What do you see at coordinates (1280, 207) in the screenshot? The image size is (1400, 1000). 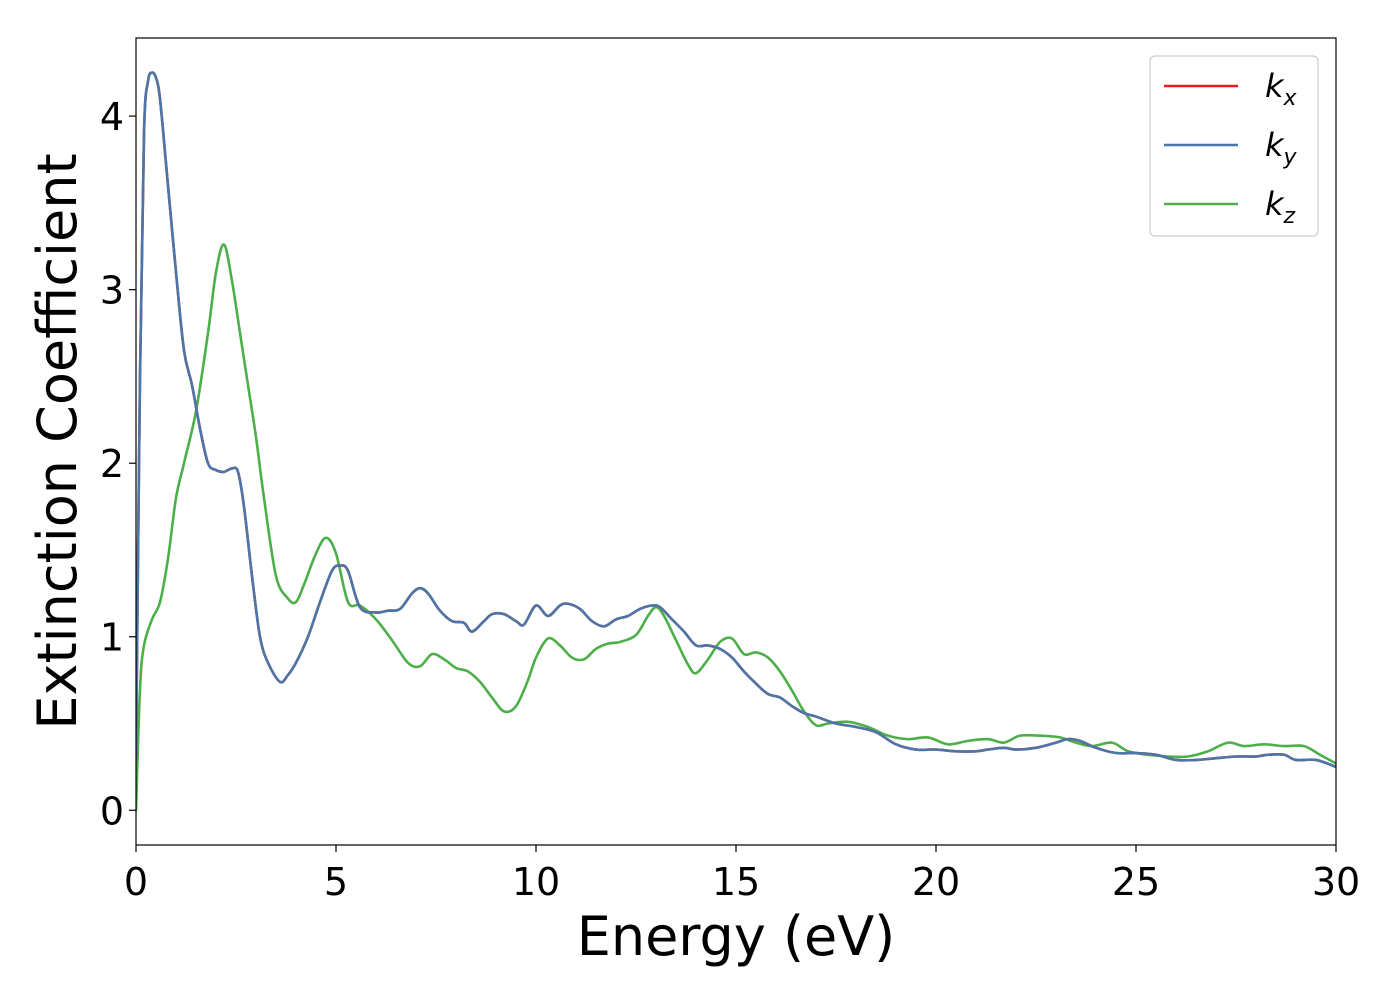 I see `legend-label-kz: kz` at bounding box center [1280, 207].